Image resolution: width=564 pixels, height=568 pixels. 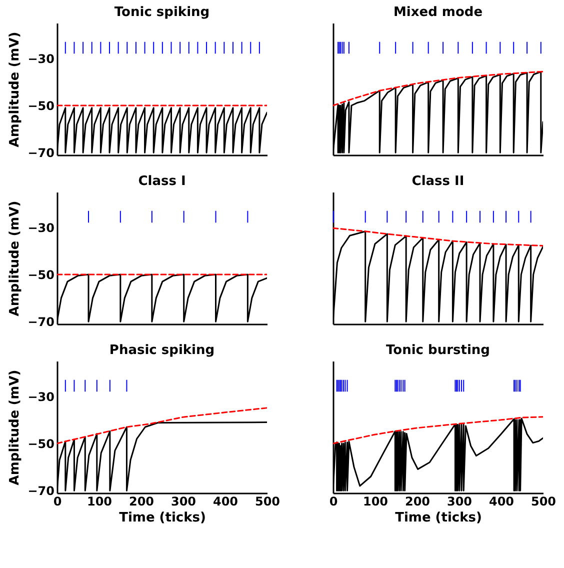 What do you see at coordinates (162, 425) in the screenshot?
I see `line-series` at bounding box center [162, 425].